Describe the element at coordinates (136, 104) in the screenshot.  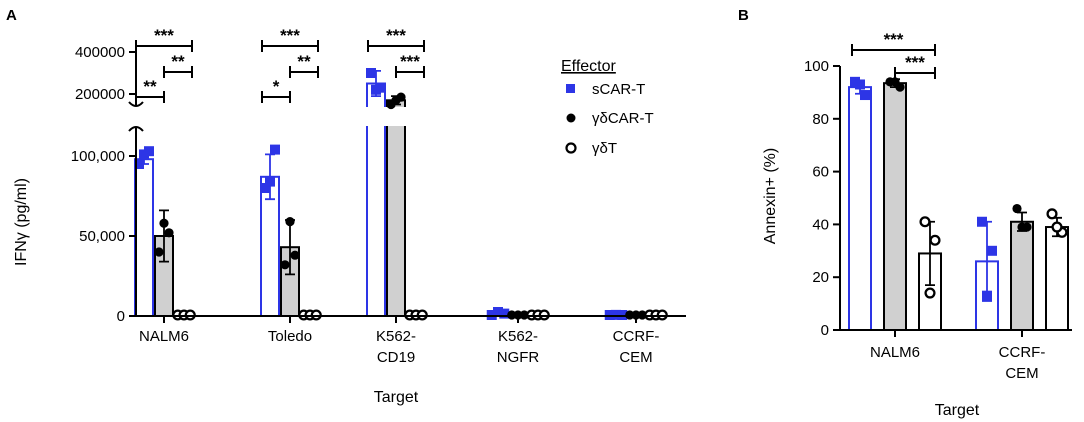
I see `panel-a-break-mark-high` at that location.